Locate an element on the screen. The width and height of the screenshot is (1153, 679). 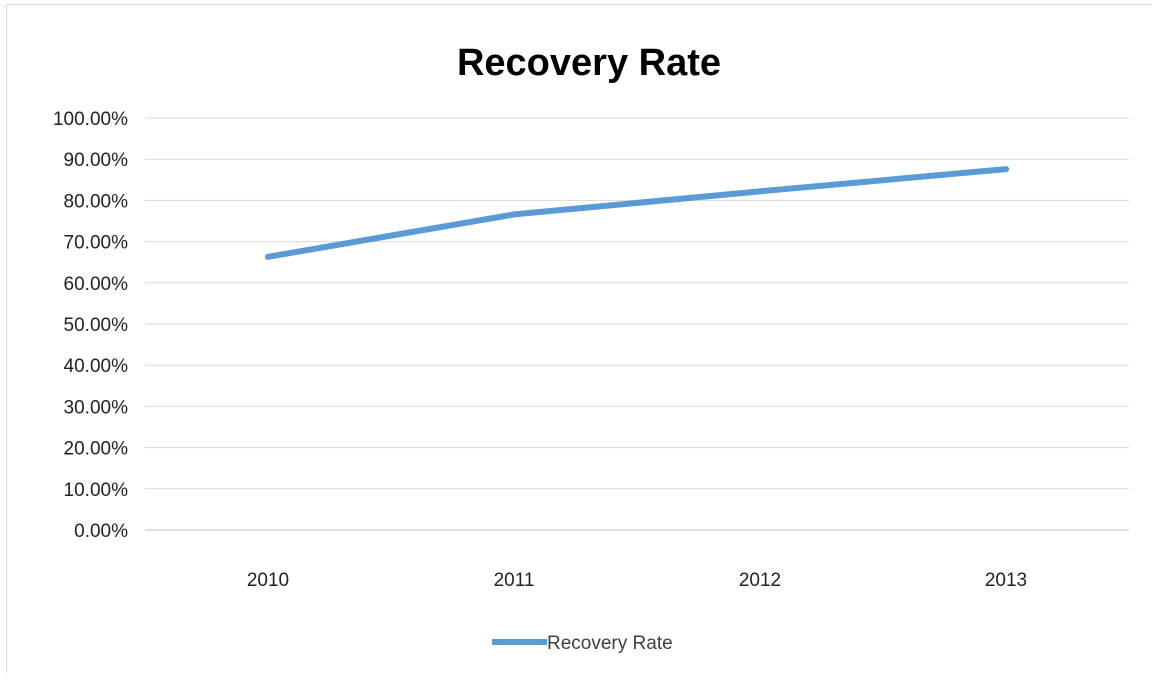
x-tick-label: 2010 is located at coordinates (268, 580).